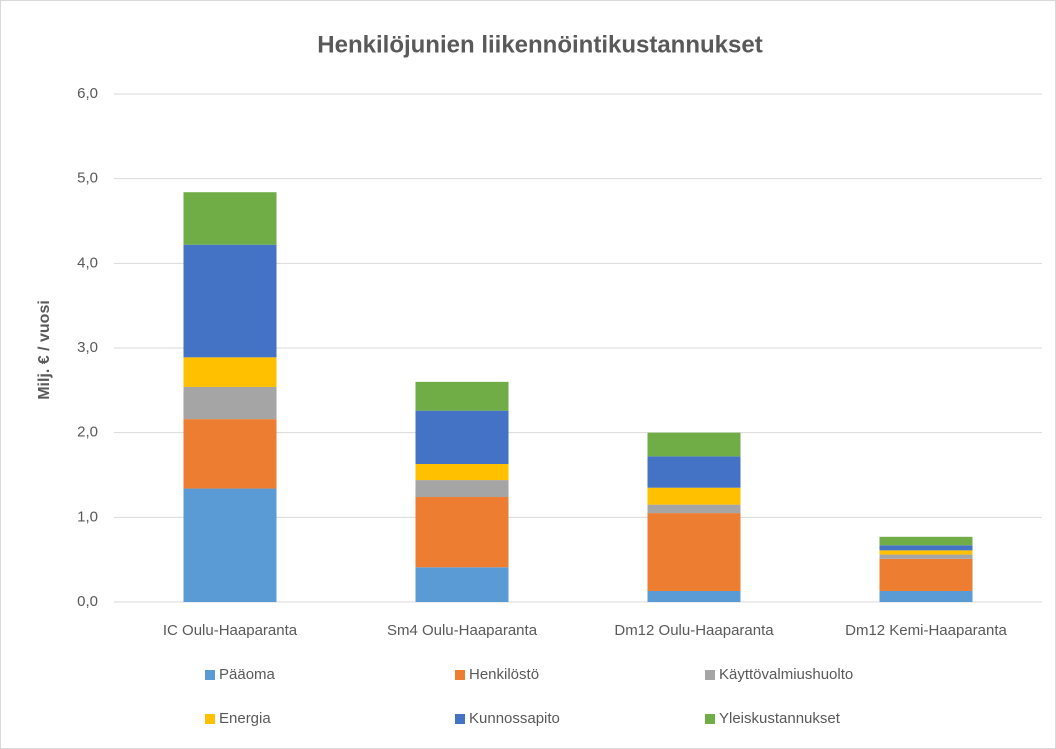 This screenshot has height=749, width=1056. Describe the element at coordinates (87, 93) in the screenshot. I see `y-tick-label: 6,0` at that location.